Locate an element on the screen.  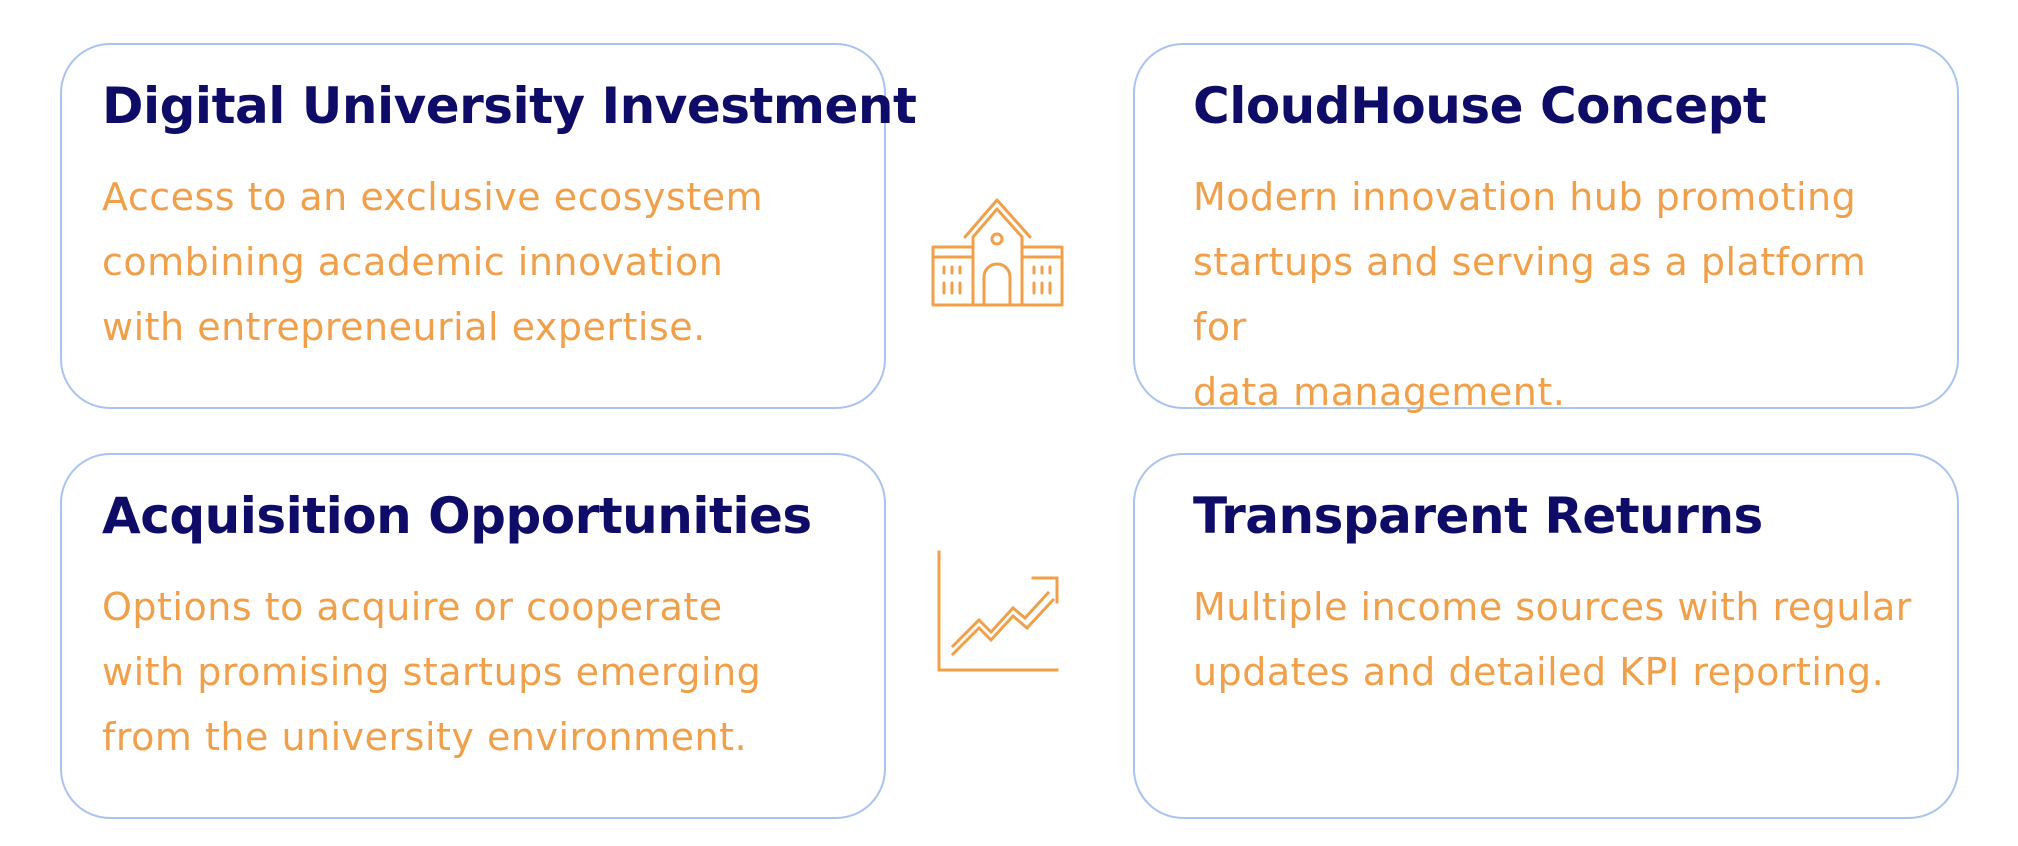
card-description-line: combining academic innovation is located at coordinates (413, 262).